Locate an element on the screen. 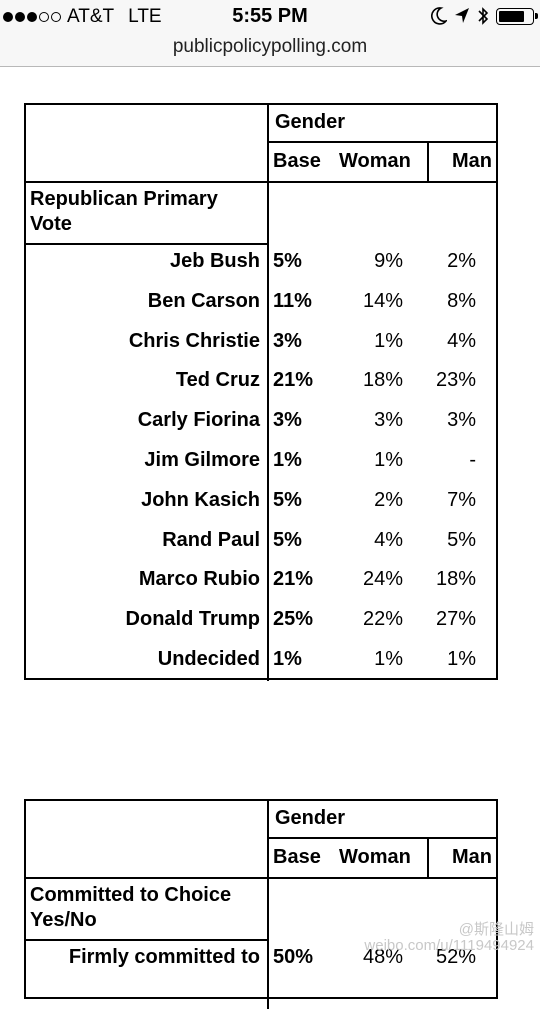 The image size is (540, 1009). man-value: 8% is located at coordinates (461, 300).